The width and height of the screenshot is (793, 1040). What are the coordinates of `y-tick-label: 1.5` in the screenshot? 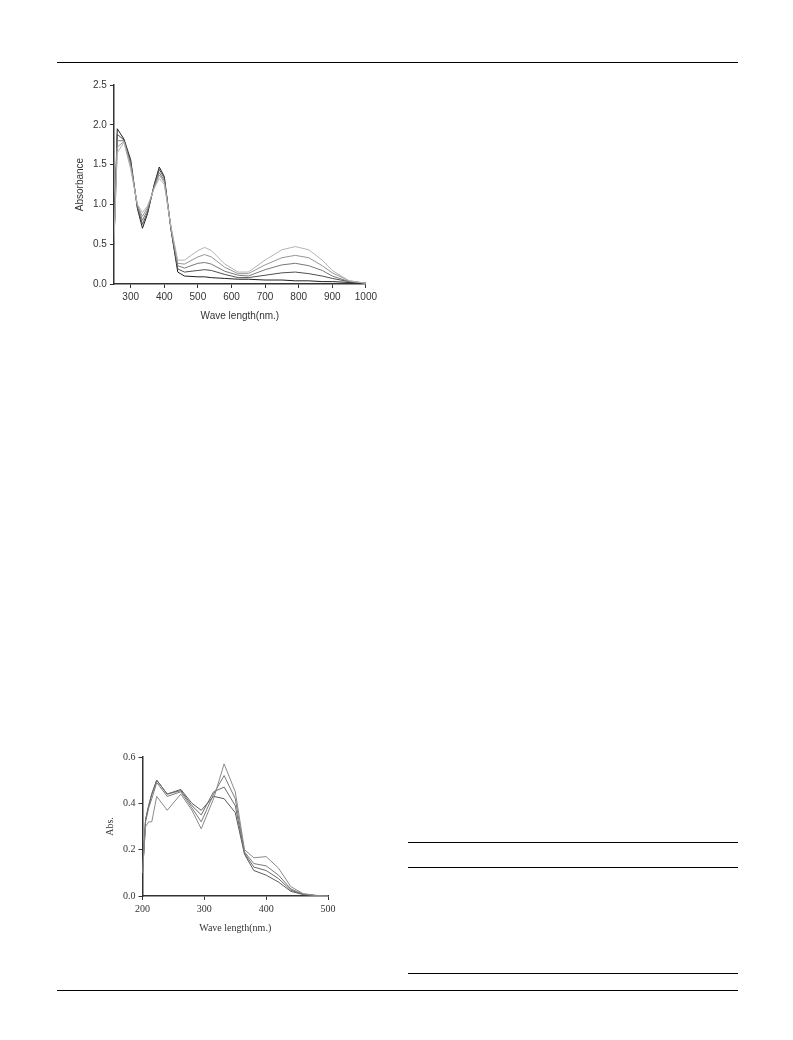 It's located at (100, 164).